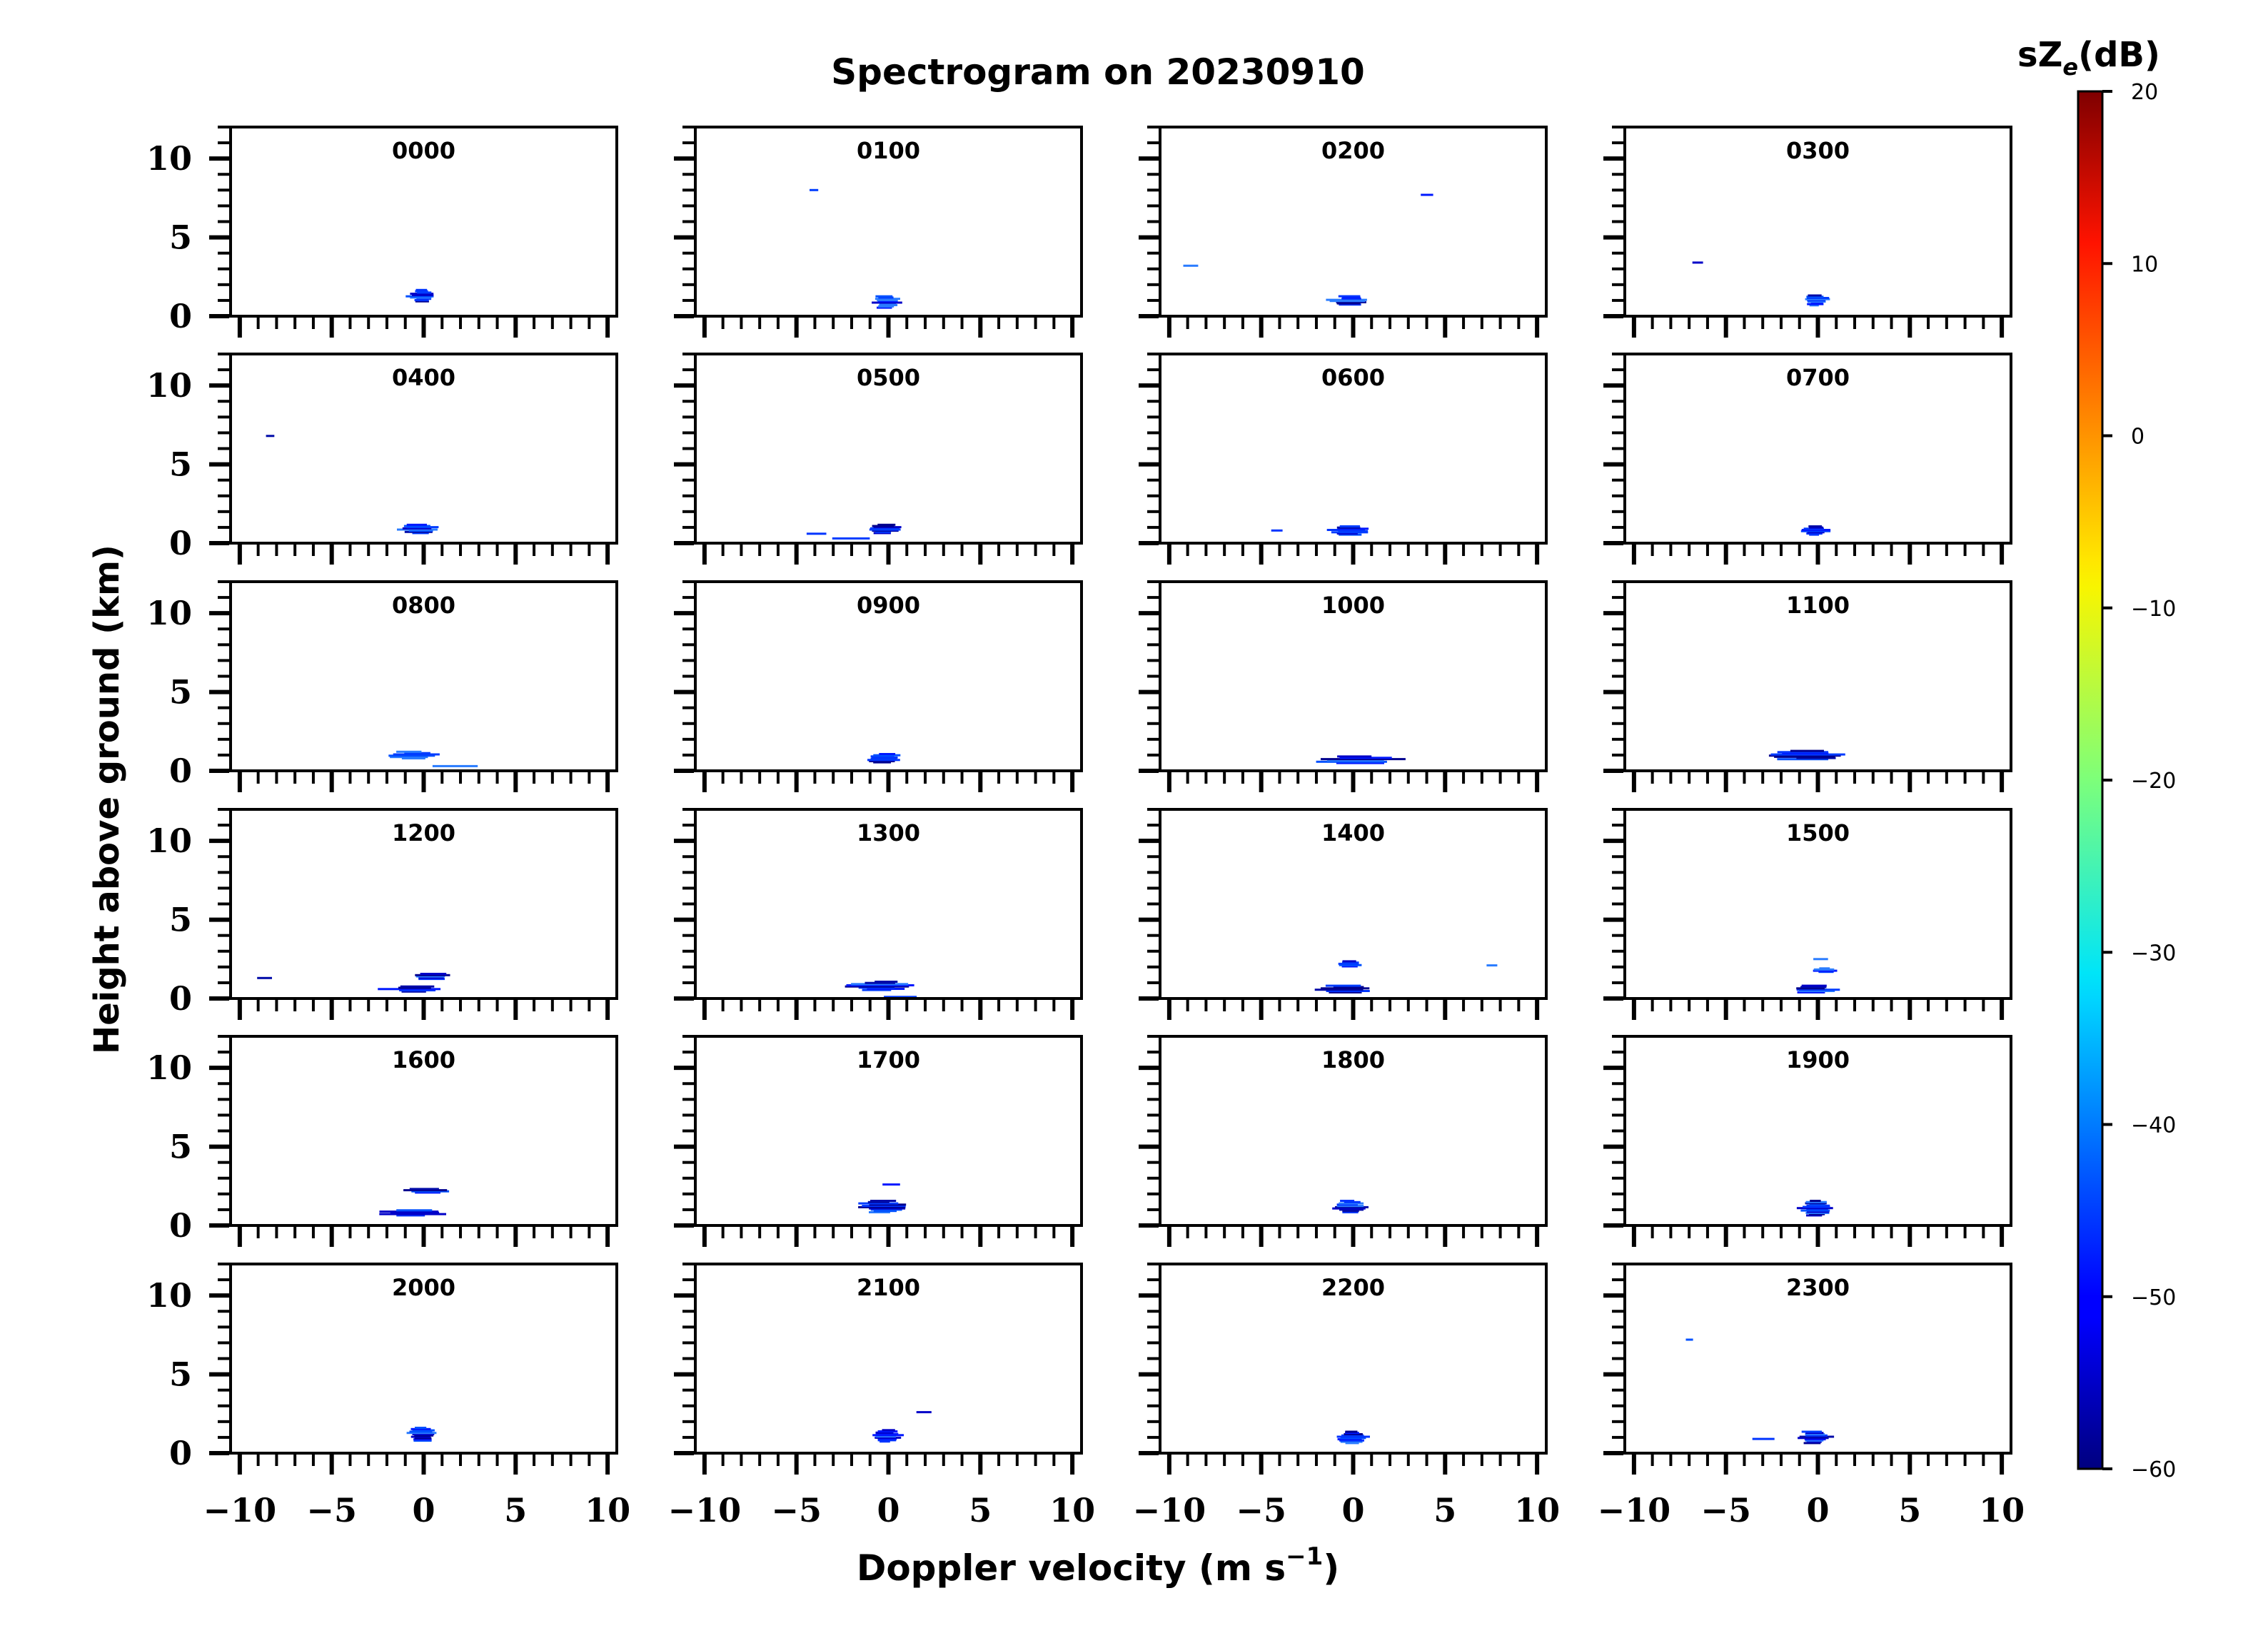 This screenshot has height=1628, width=2268. What do you see at coordinates (1353, 449) in the screenshot?
I see `panel-0600-frame` at bounding box center [1353, 449].